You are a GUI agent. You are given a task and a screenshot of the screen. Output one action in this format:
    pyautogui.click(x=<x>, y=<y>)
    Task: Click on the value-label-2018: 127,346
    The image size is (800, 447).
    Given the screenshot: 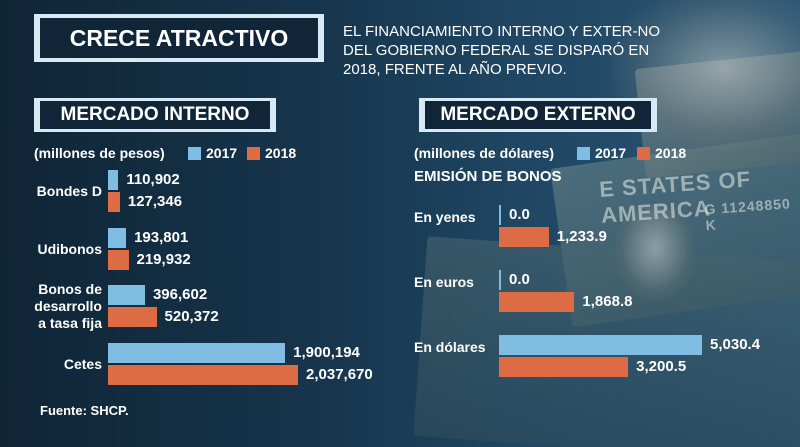 What is the action you would take?
    pyautogui.click(x=155, y=201)
    